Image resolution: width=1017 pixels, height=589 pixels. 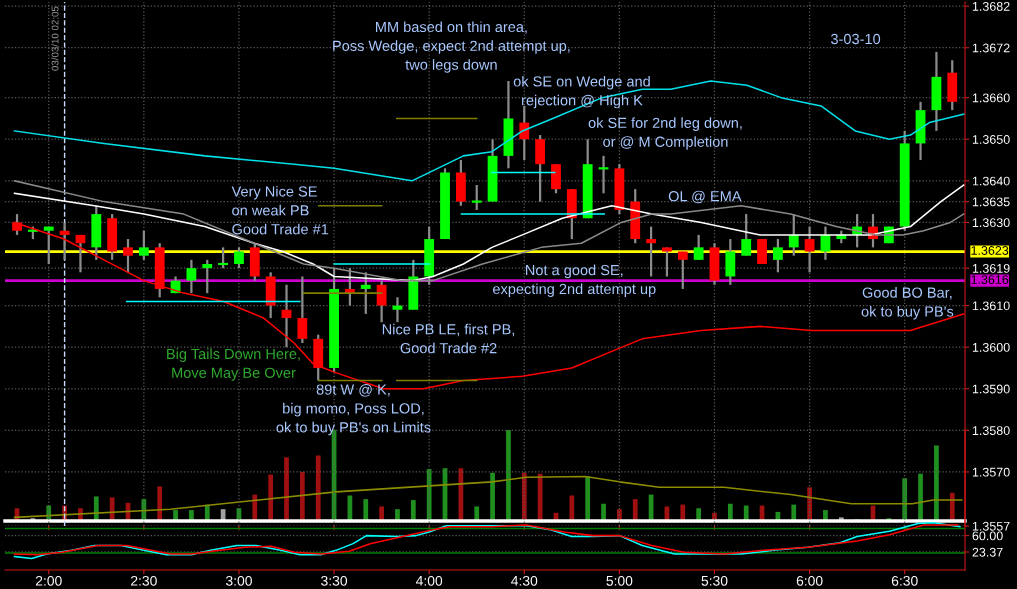 I want to click on x-tick-label: 6:00, so click(x=809, y=580).